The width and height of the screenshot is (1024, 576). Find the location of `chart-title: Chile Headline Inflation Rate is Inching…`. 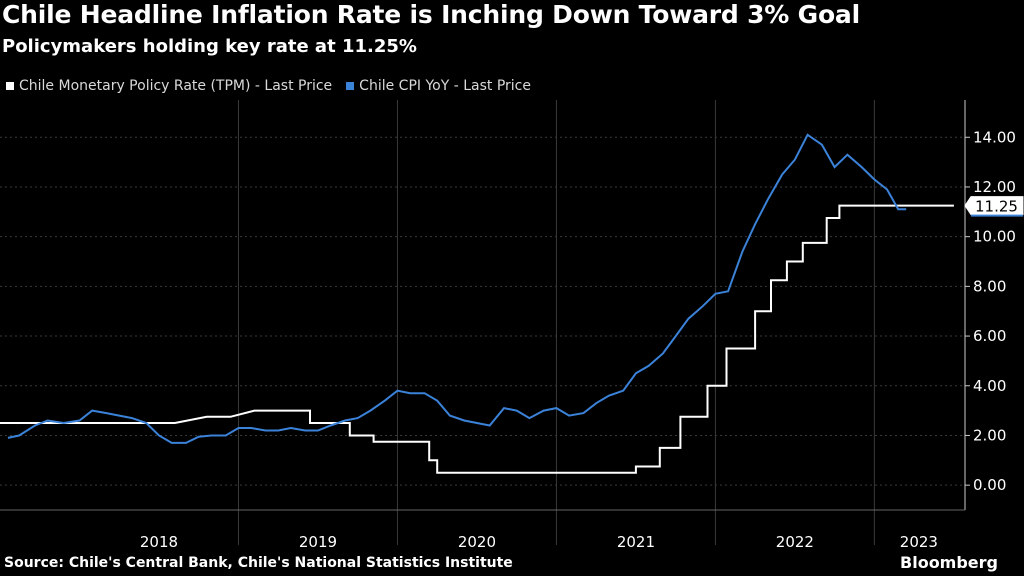

chart-title: Chile Headline Inflation Rate is Inching… is located at coordinates (431, 14).